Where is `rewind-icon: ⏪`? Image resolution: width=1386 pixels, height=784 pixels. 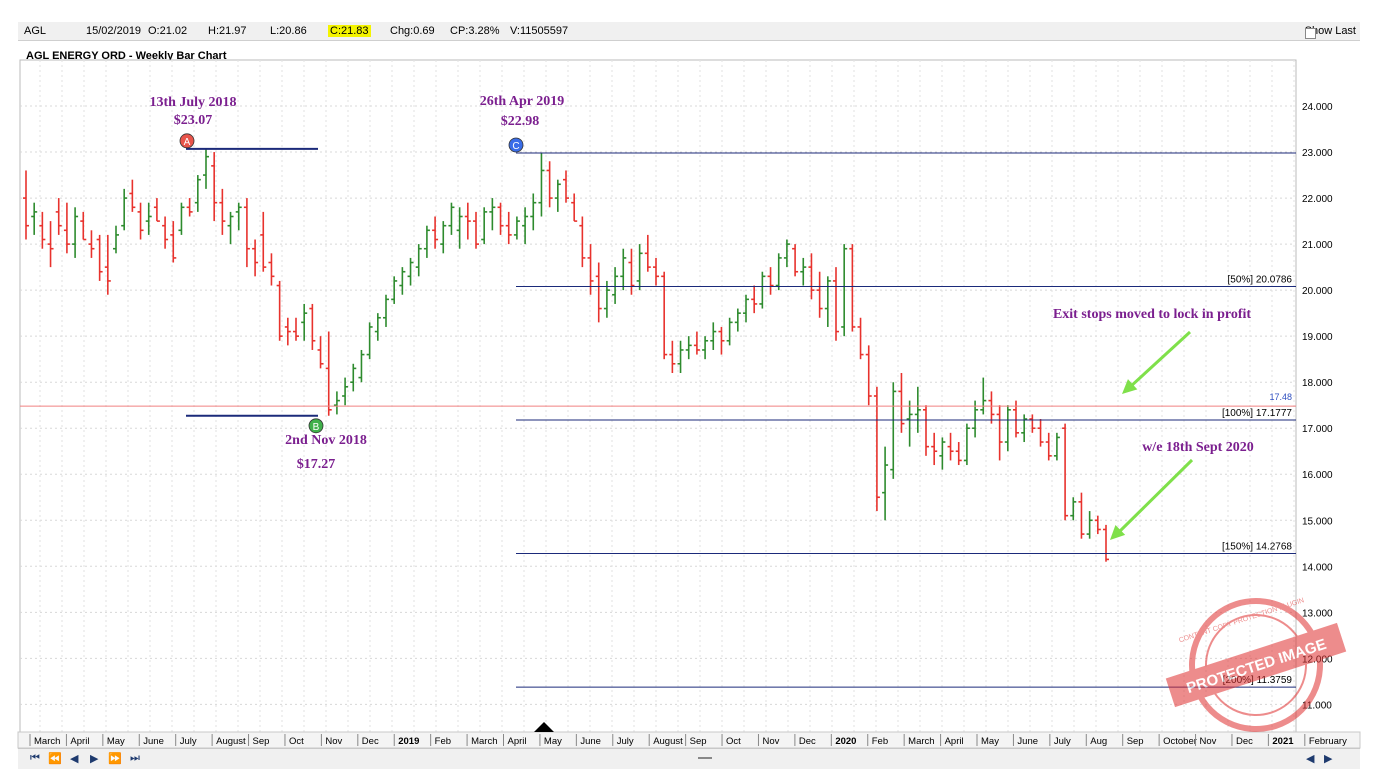 rewind-icon: ⏪ is located at coordinates (55, 759).